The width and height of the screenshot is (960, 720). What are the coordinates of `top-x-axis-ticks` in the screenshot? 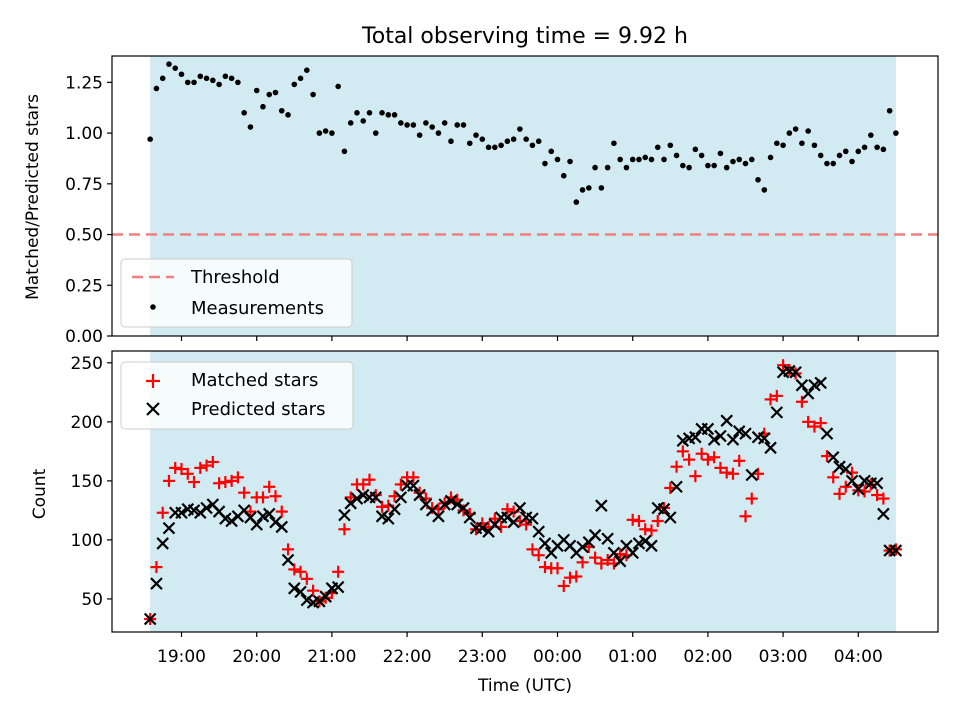 It's located at (519, 338).